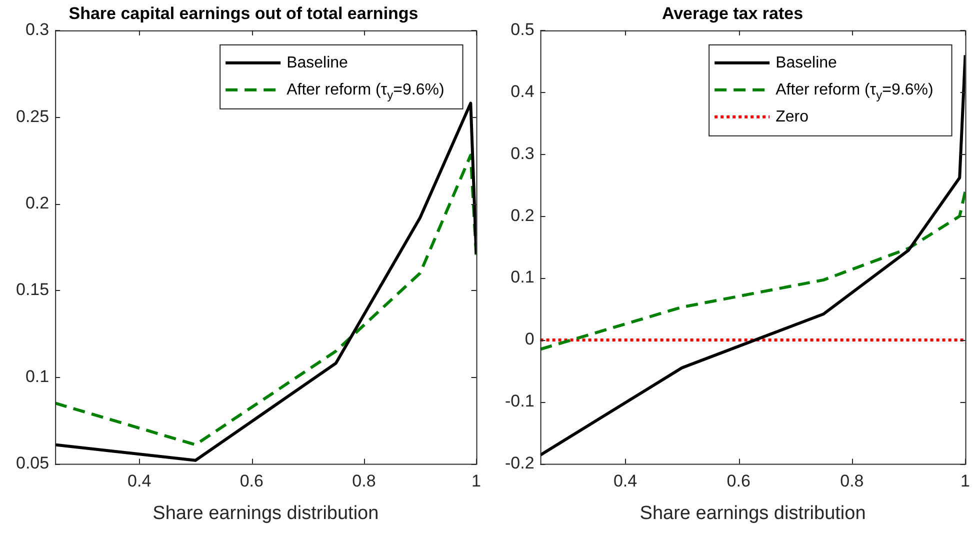  Describe the element at coordinates (519, 401) in the screenshot. I see `y-tick-label: -0.1` at that location.